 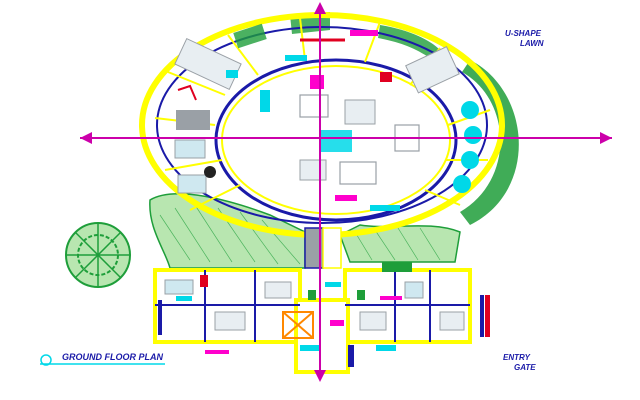 I want to click on lower-residential-block, so click(x=321, y=318).